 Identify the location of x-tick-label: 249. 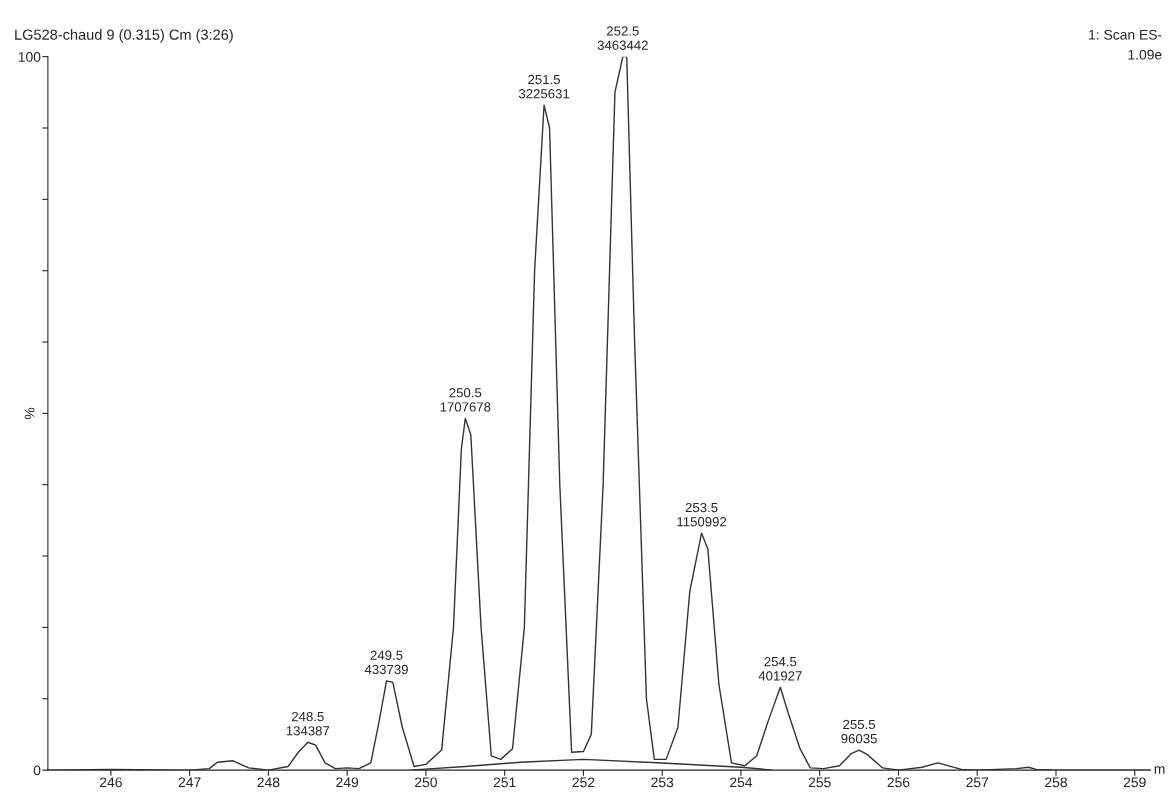
(347, 782).